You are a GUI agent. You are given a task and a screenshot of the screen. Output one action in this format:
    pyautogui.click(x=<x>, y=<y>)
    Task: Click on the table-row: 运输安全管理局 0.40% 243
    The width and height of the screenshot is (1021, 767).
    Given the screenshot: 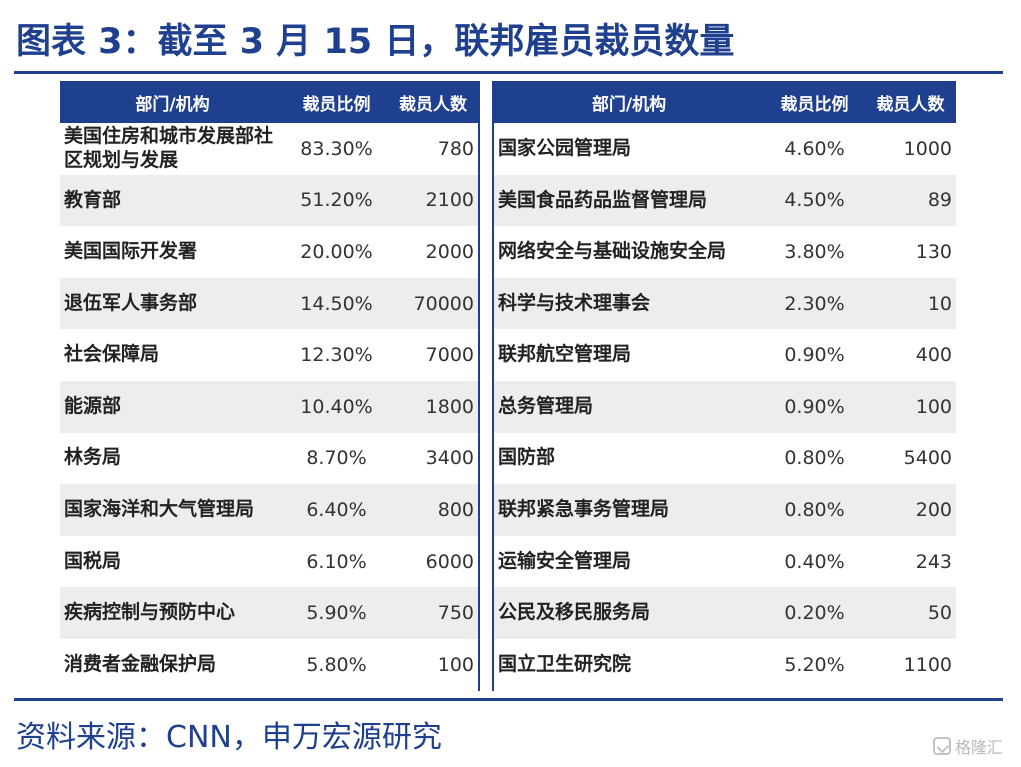 What is the action you would take?
    pyautogui.click(x=725, y=562)
    